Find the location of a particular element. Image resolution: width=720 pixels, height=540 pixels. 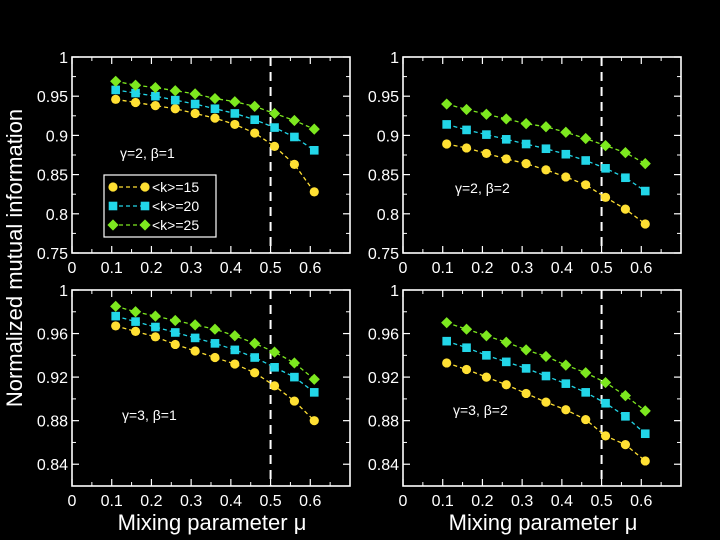

plot-frame is located at coordinates (542, 155).